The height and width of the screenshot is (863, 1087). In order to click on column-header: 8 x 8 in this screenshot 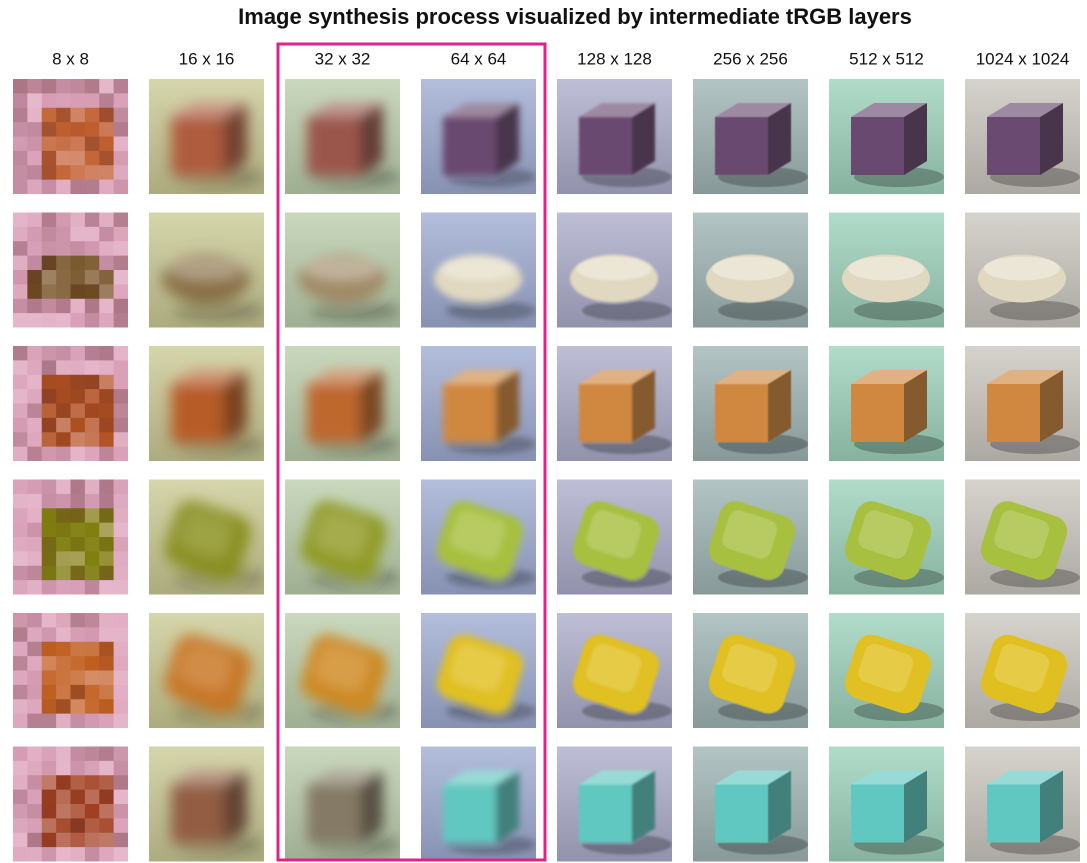, I will do `click(70, 58)`.